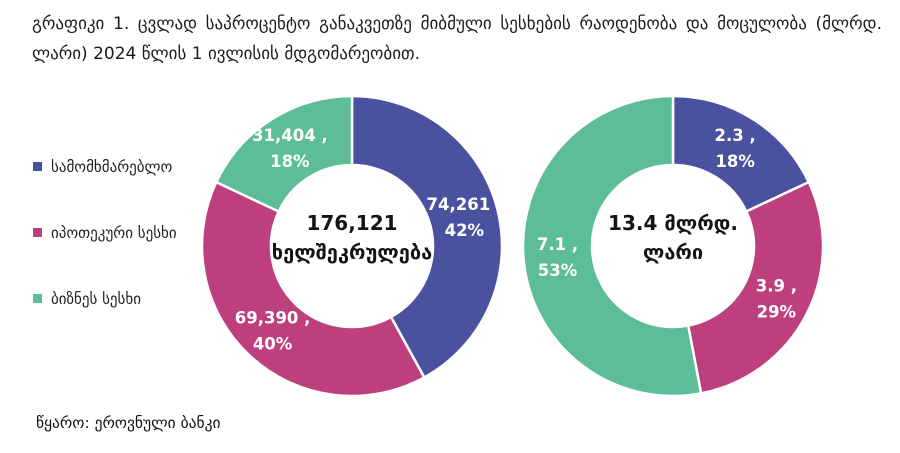 This screenshot has height=453, width=900. Describe the element at coordinates (273, 331) in the screenshot. I see `slice-label-1: 69,390 , 40%` at that location.